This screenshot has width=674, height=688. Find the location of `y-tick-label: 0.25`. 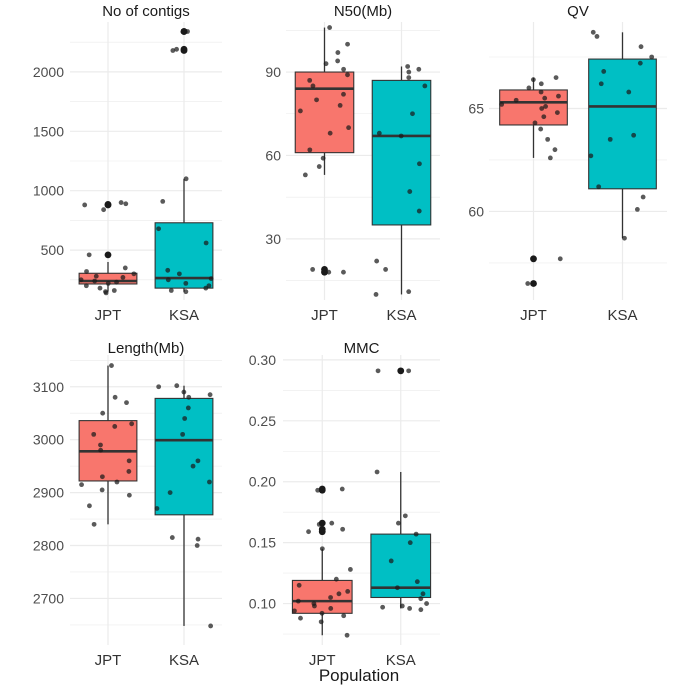

y-tick-label: 0.25 is located at coordinates (262, 421).